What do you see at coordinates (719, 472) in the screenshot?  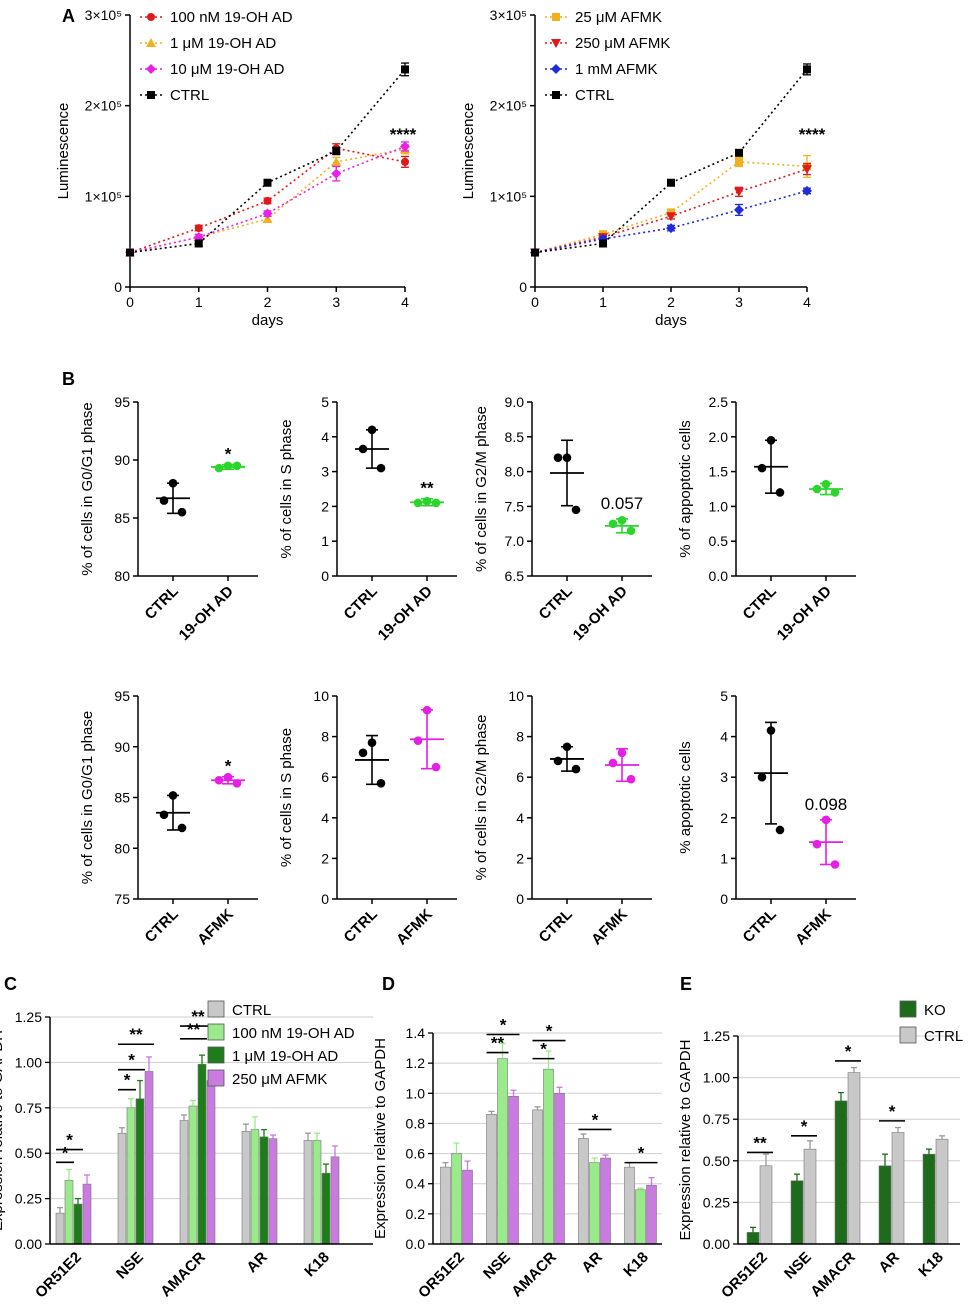 I see `y-tick-label: 1.5` at bounding box center [719, 472].